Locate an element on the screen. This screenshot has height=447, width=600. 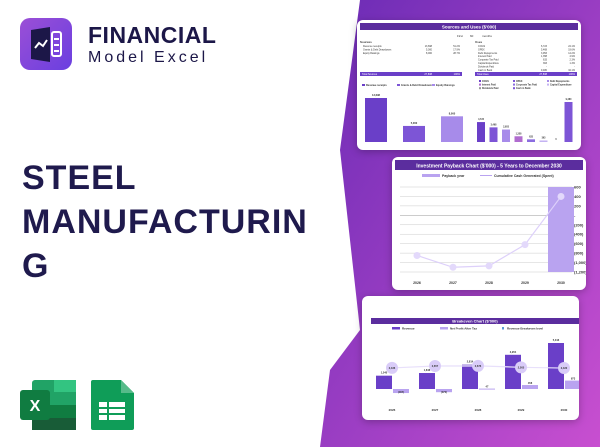
y-tick-label: - is located at coordinates (575, 215).